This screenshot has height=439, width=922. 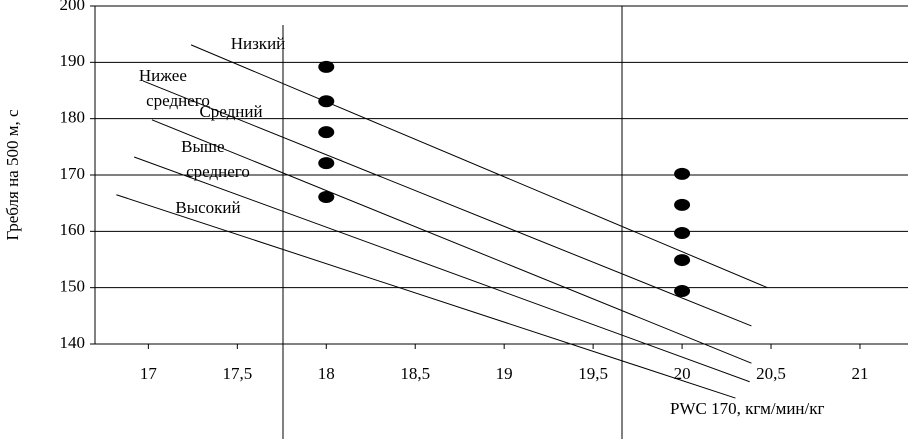 I want to click on y-tick-label: 170, so click(x=73, y=173).